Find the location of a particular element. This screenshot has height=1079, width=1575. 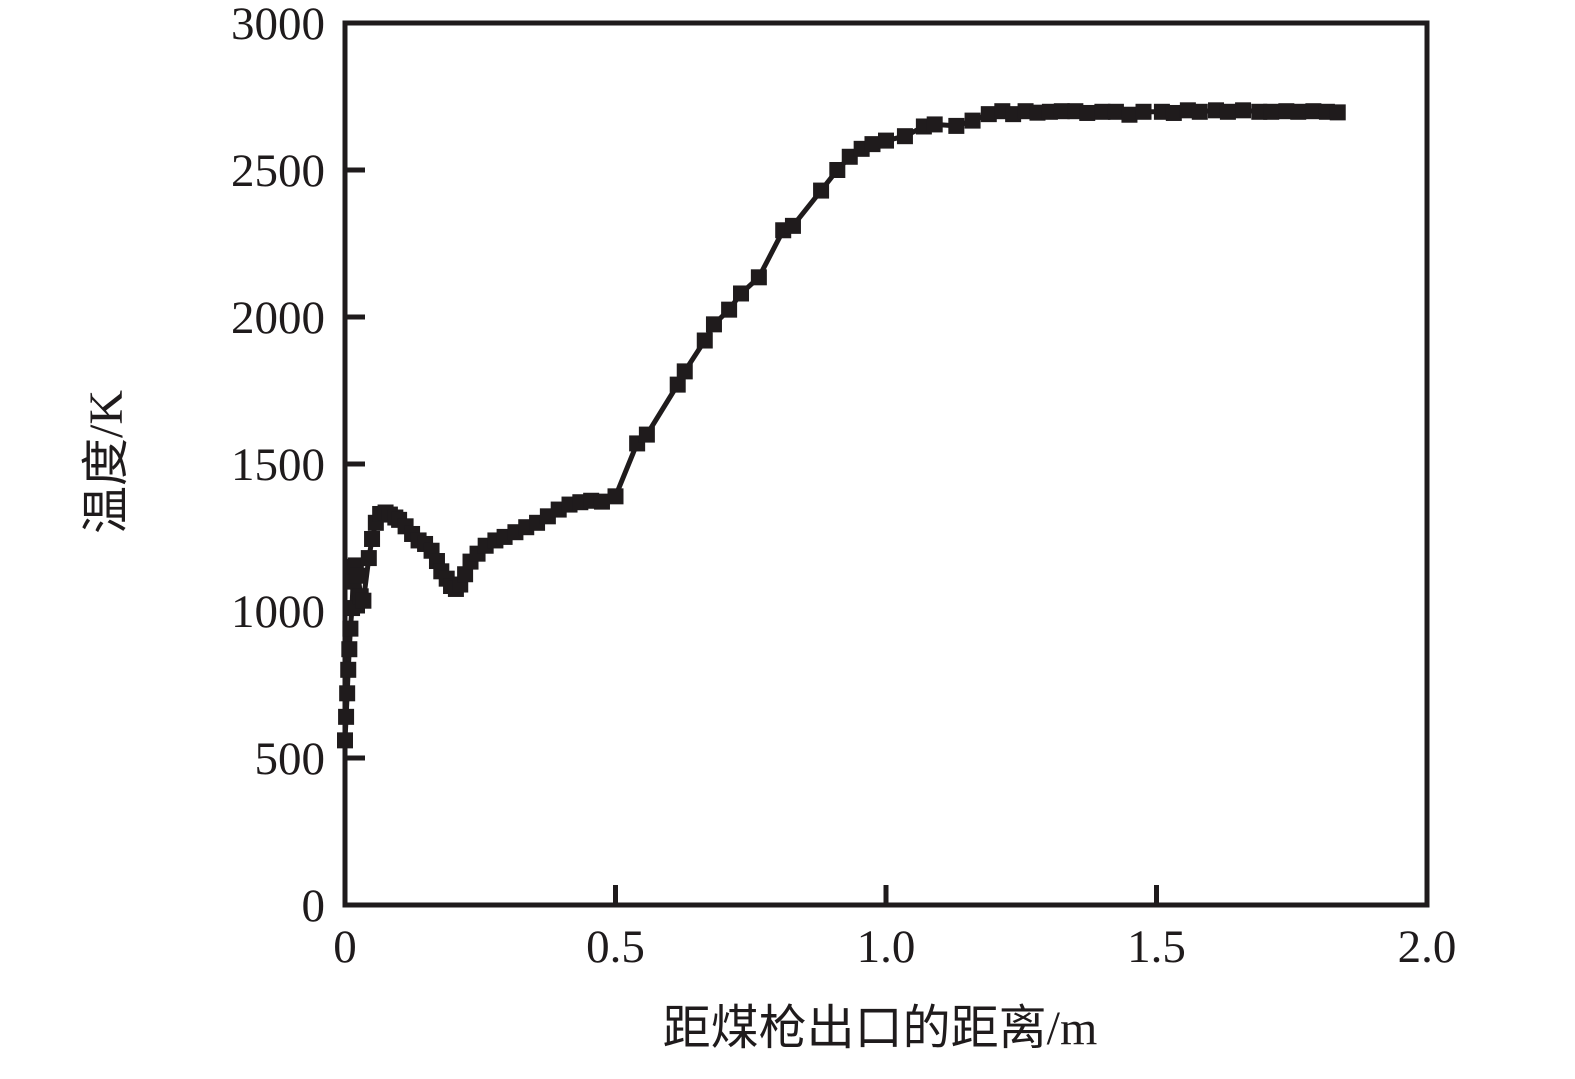

y-tick-label: 3000 is located at coordinates (278, 25).